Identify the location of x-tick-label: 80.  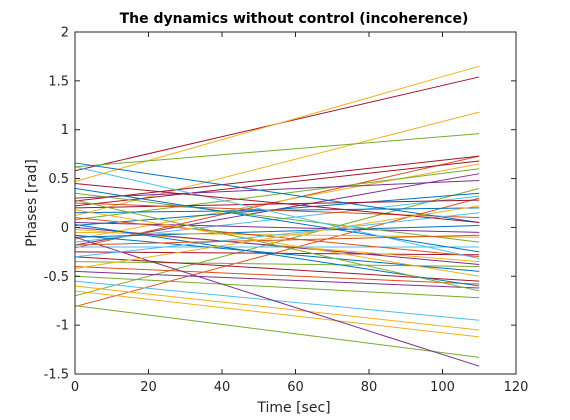
(369, 387).